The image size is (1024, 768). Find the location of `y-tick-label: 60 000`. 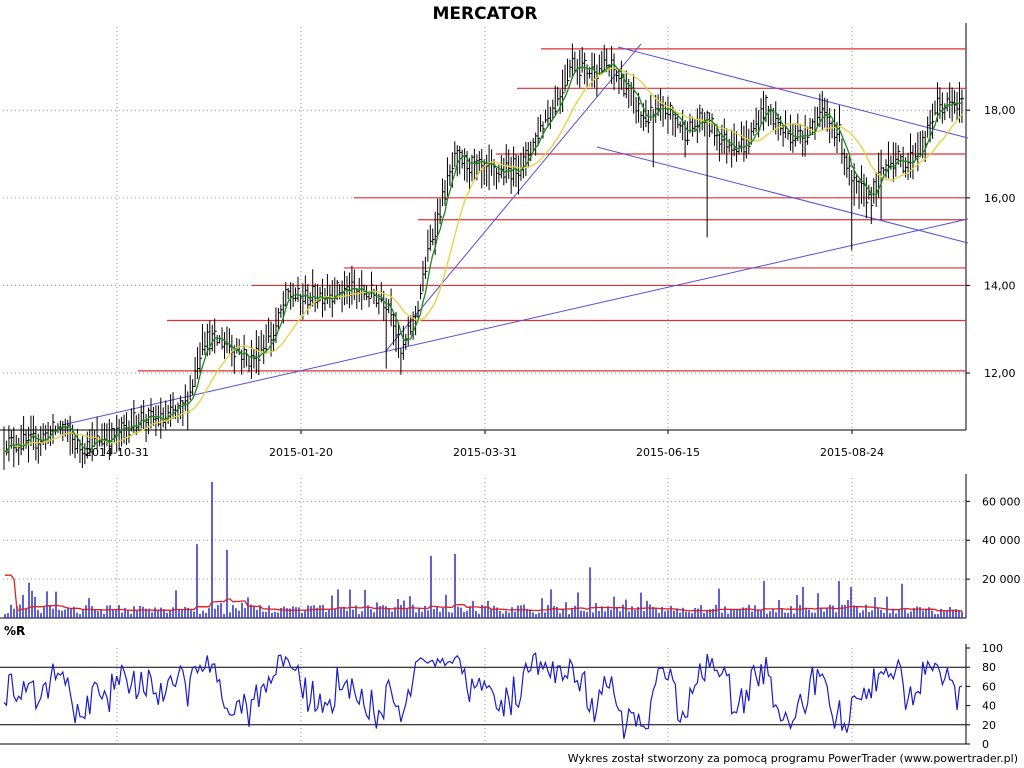

y-tick-label: 60 000 is located at coordinates (1001, 501).